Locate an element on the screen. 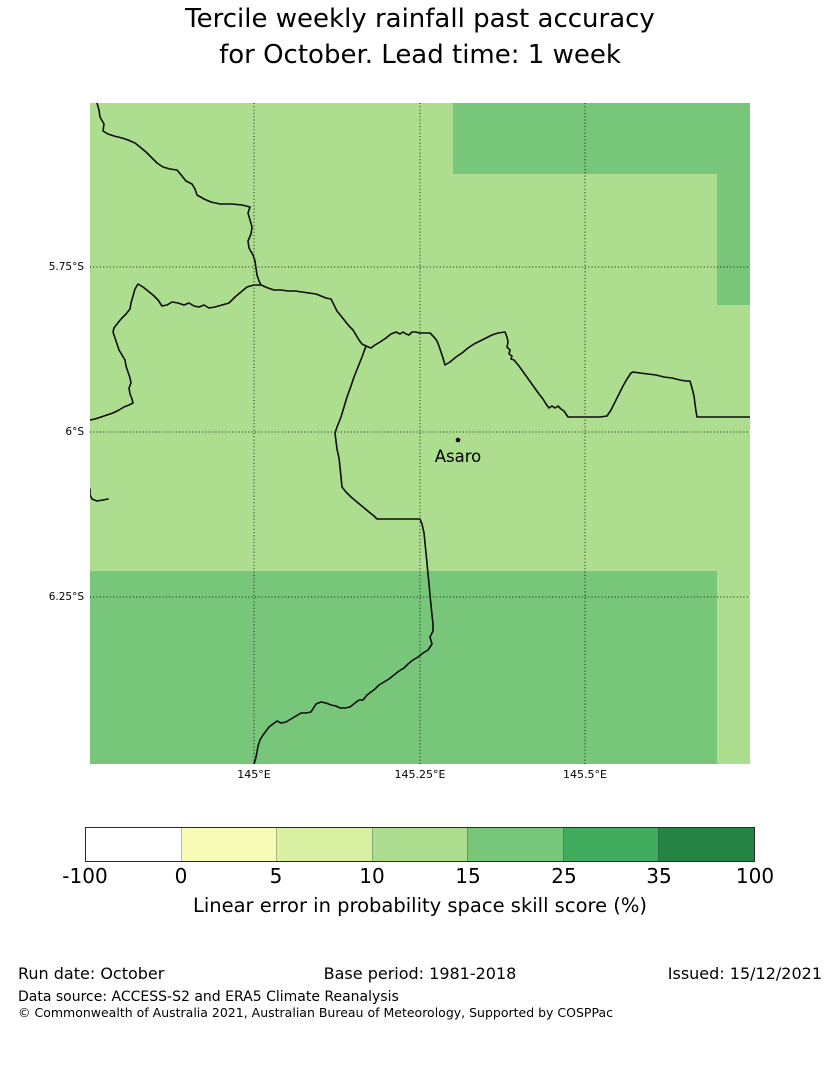 The width and height of the screenshot is (840, 1065). colorbar-tick-neg100: -100 is located at coordinates (85, 876).